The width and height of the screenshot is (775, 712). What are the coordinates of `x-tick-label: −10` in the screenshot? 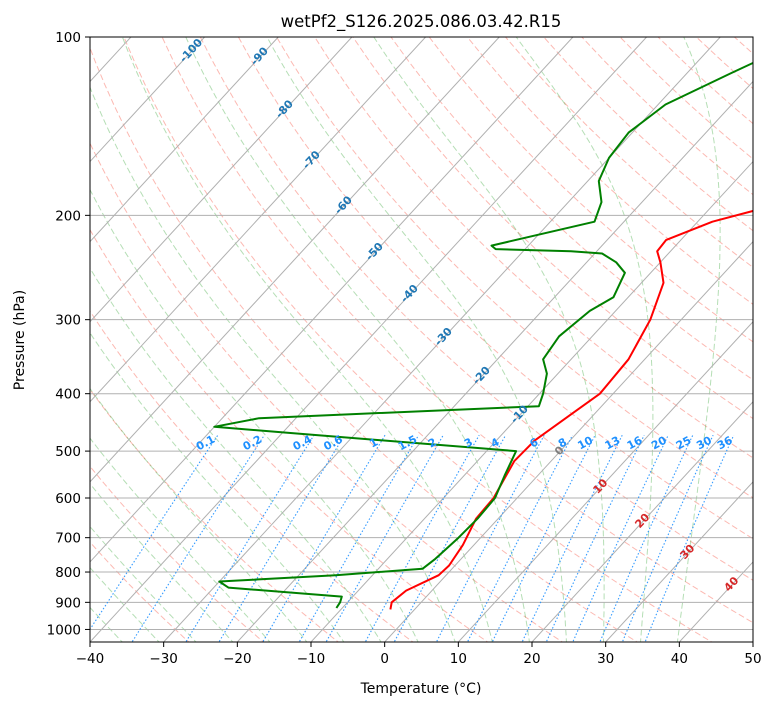 It's located at (311, 659).